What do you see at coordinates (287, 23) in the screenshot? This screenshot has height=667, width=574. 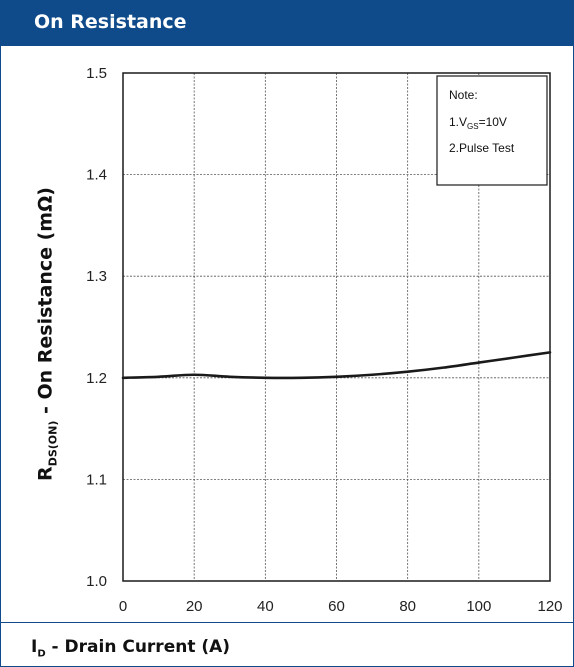 I see `chart-header: On Resistance` at bounding box center [287, 23].